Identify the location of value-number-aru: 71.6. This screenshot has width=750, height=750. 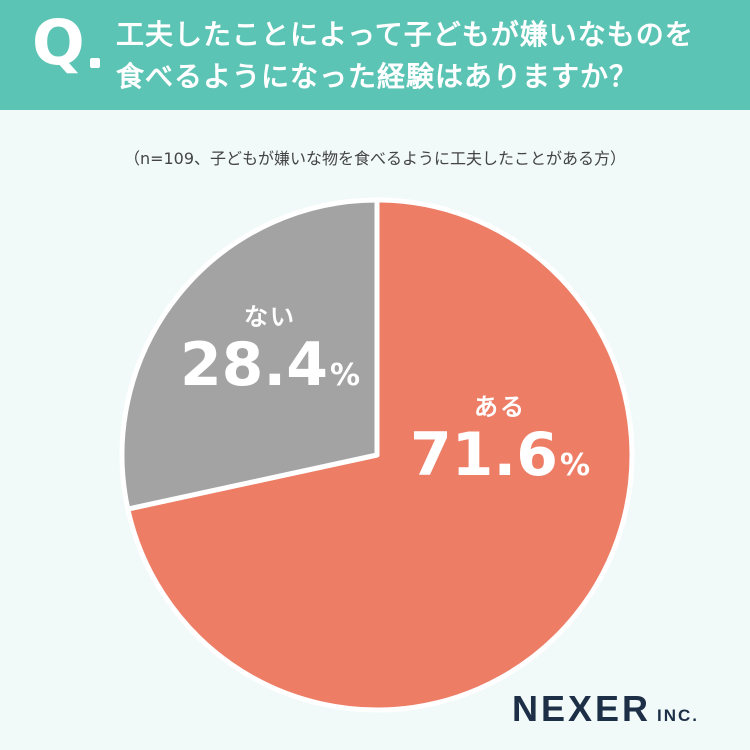
(483, 455).